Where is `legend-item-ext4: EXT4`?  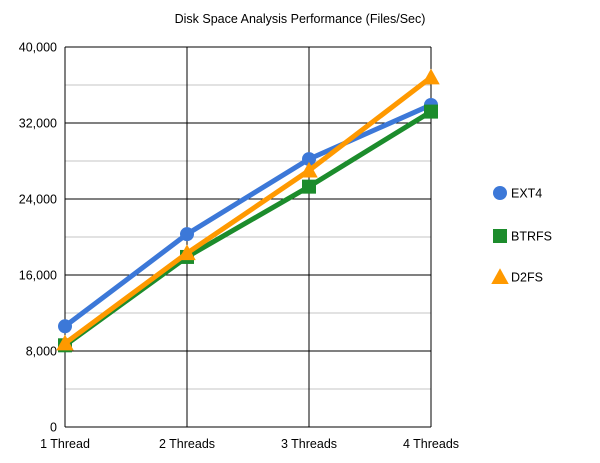
legend-item-ext4: EXT4 is located at coordinates (517, 193).